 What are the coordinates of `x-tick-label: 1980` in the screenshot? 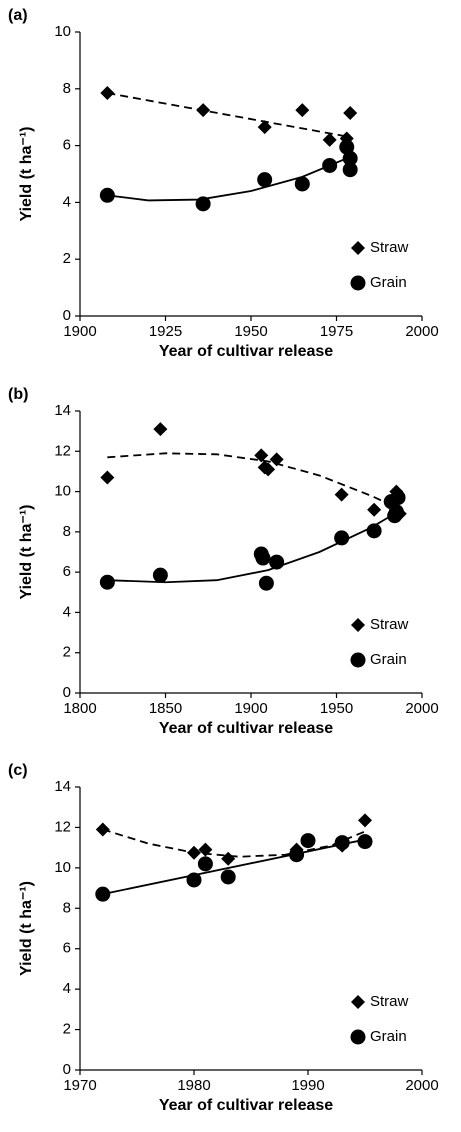 It's located at (193, 1085).